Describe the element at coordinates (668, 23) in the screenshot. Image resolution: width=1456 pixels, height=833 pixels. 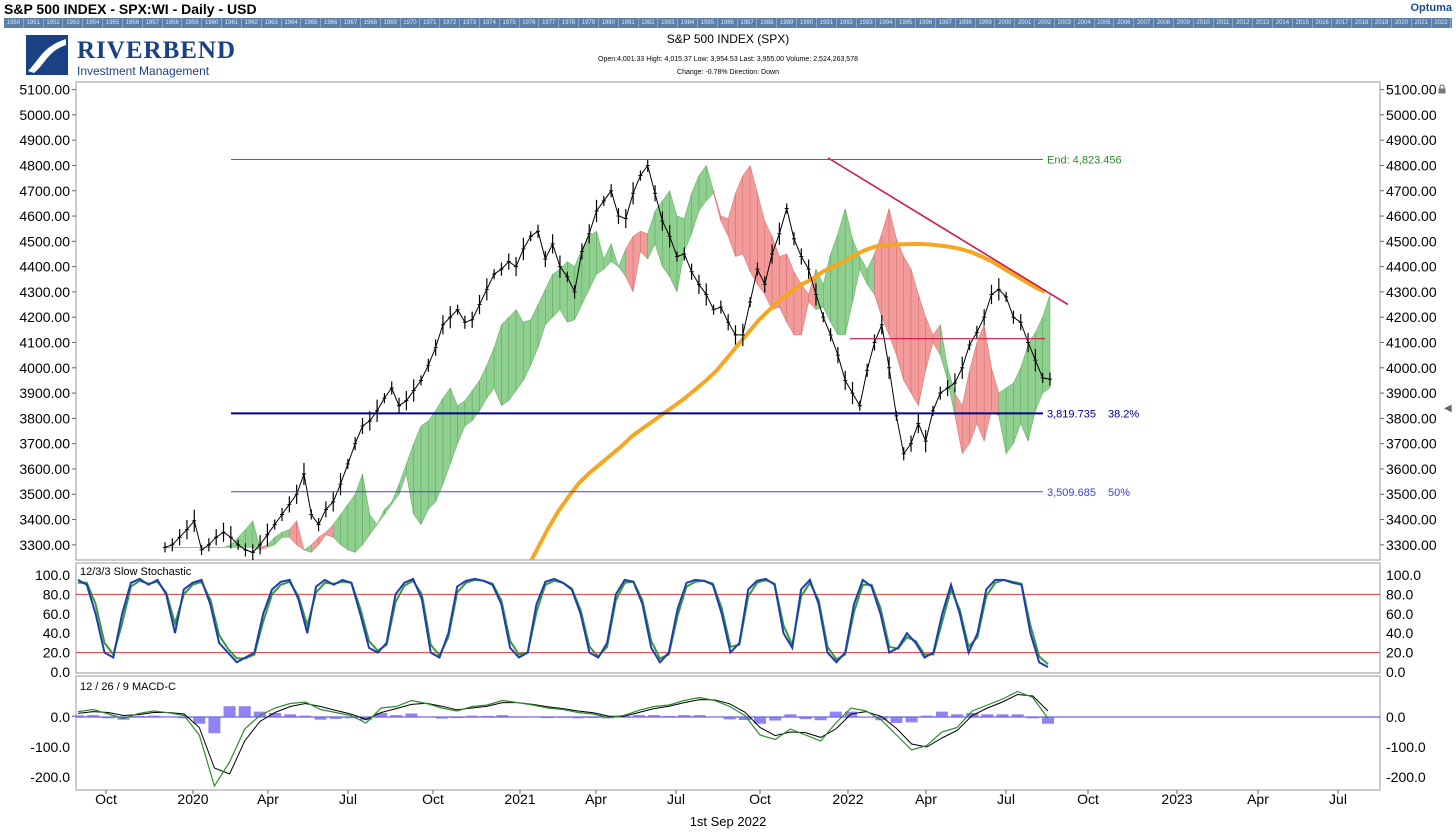
I see `year-strip-item: 1983` at that location.